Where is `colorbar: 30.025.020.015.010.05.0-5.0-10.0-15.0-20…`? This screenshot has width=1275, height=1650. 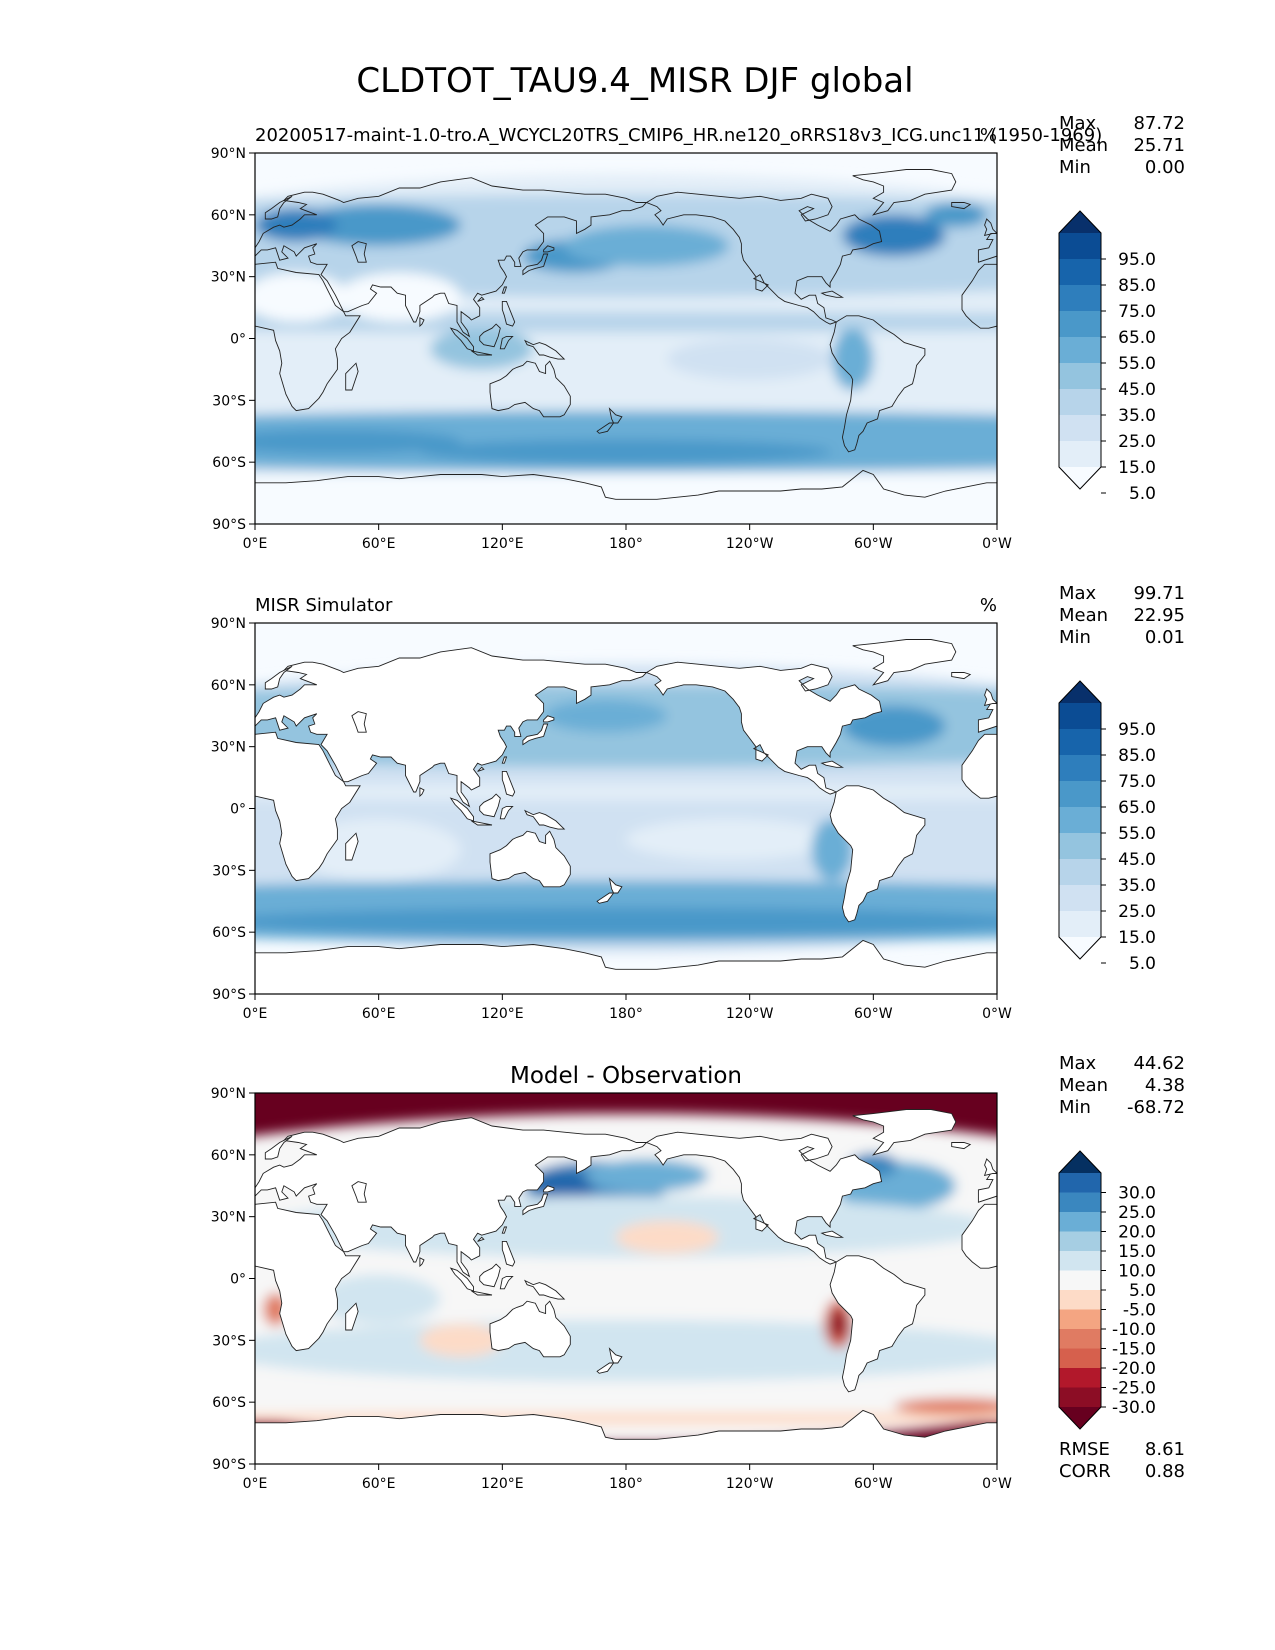 colorbar: 30.025.020.015.010.05.0-5.0-10.0-15.0-20… is located at coordinates (1107, 1290).